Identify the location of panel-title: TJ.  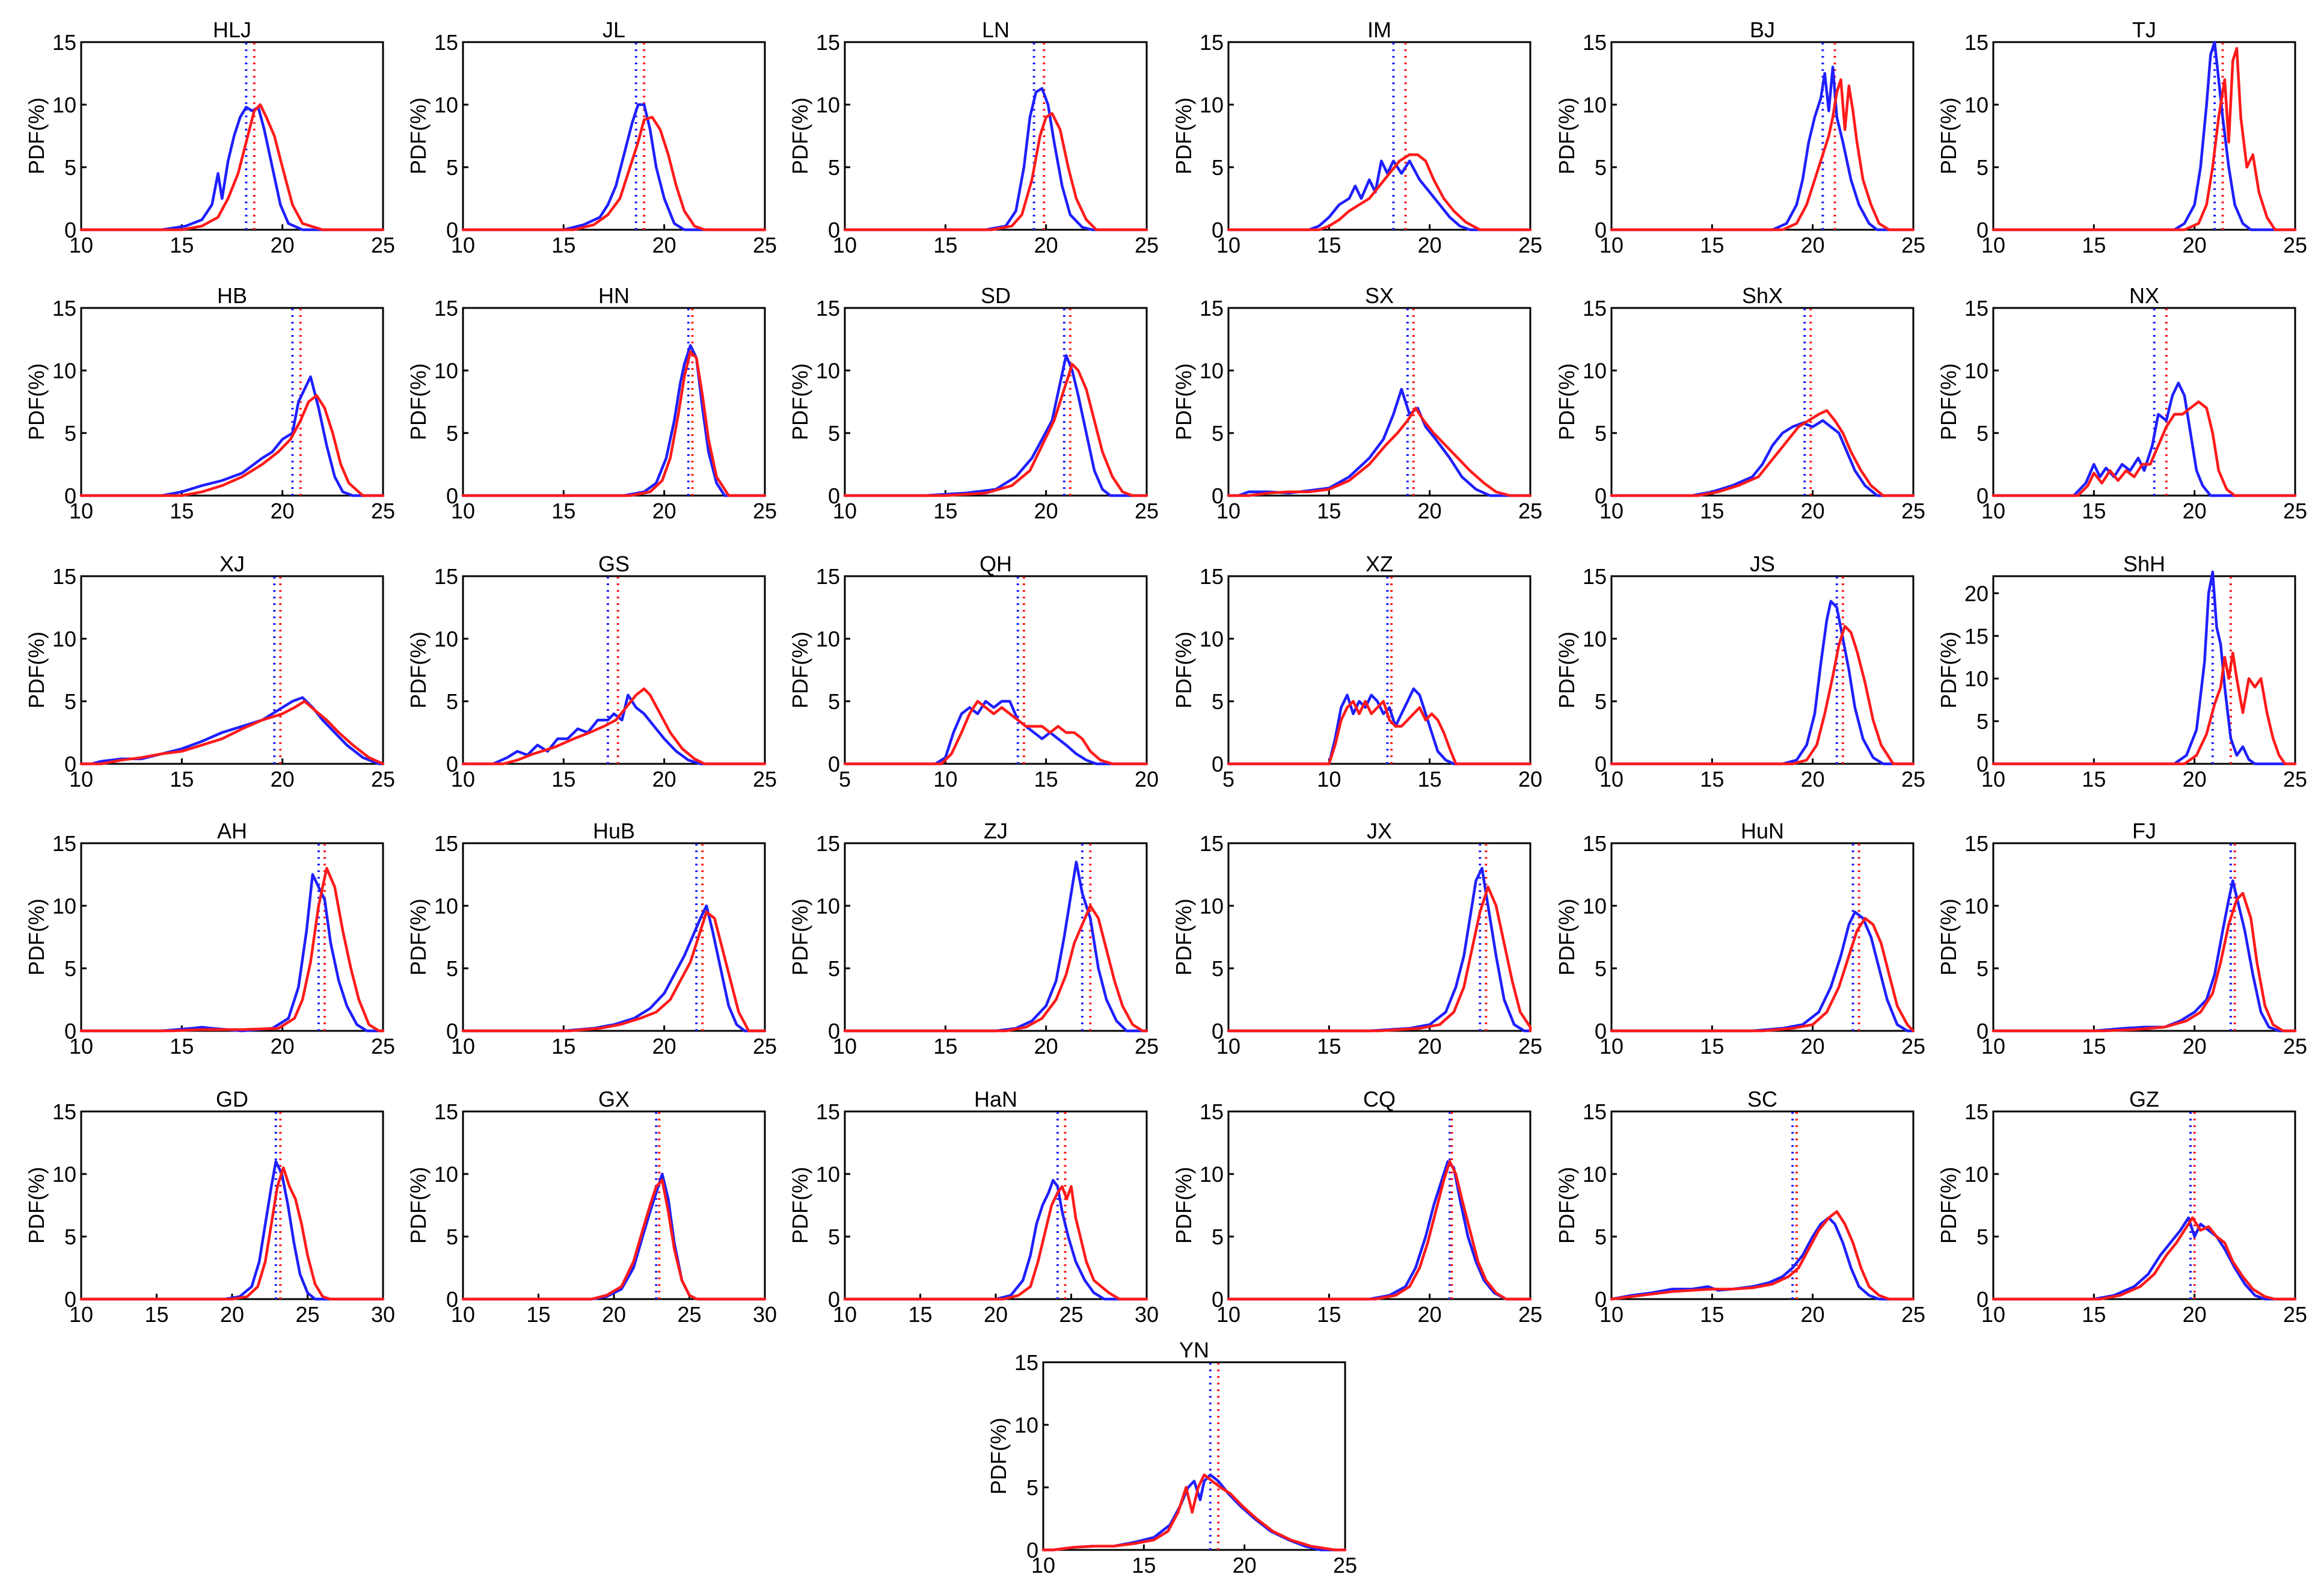
(2144, 29).